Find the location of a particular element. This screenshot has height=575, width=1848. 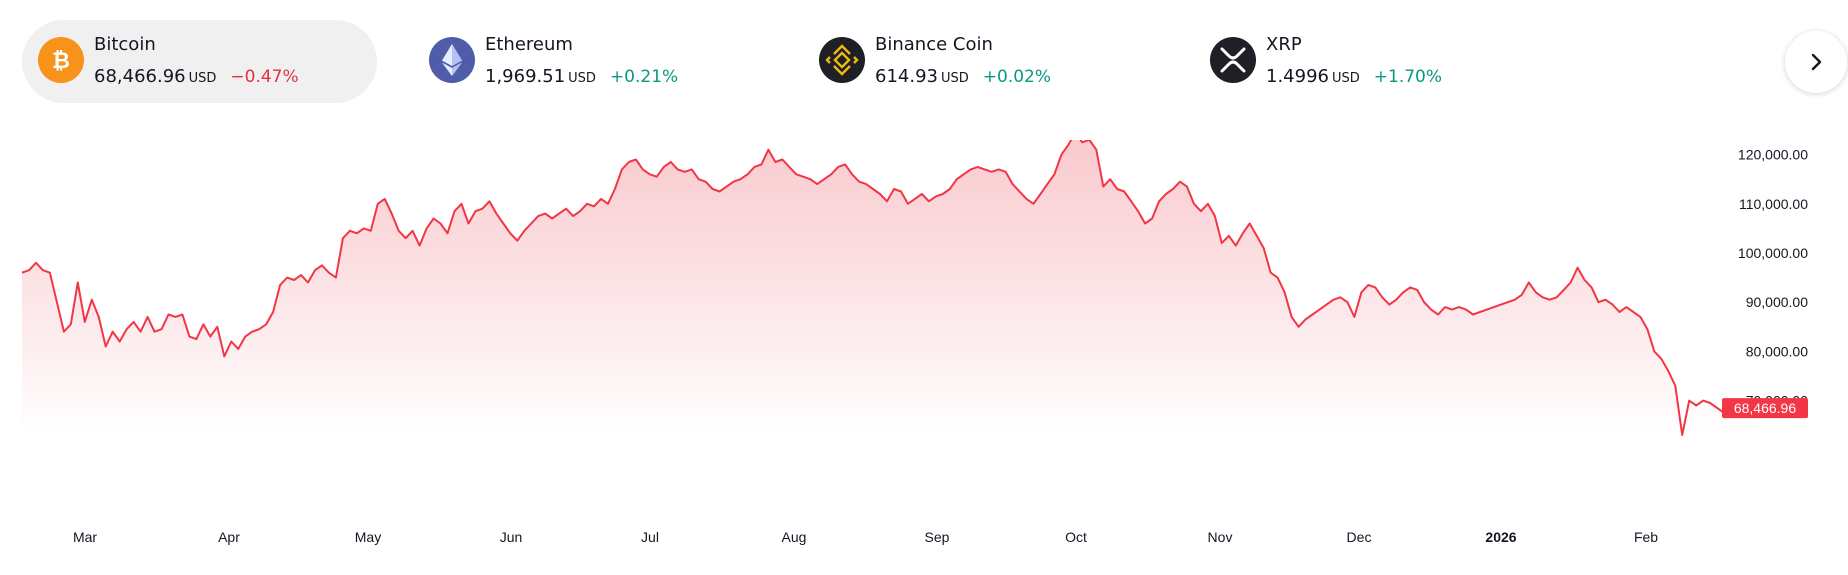

next-tickers-button is located at coordinates (1816, 62).